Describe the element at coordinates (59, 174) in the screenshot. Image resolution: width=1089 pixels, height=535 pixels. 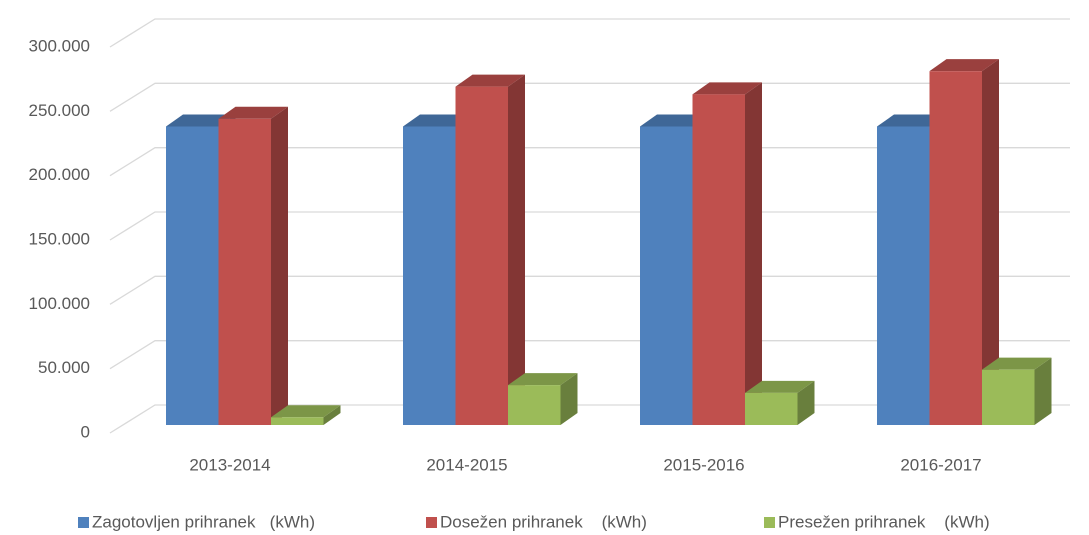
I see `y-tick-label: 200.000` at that location.